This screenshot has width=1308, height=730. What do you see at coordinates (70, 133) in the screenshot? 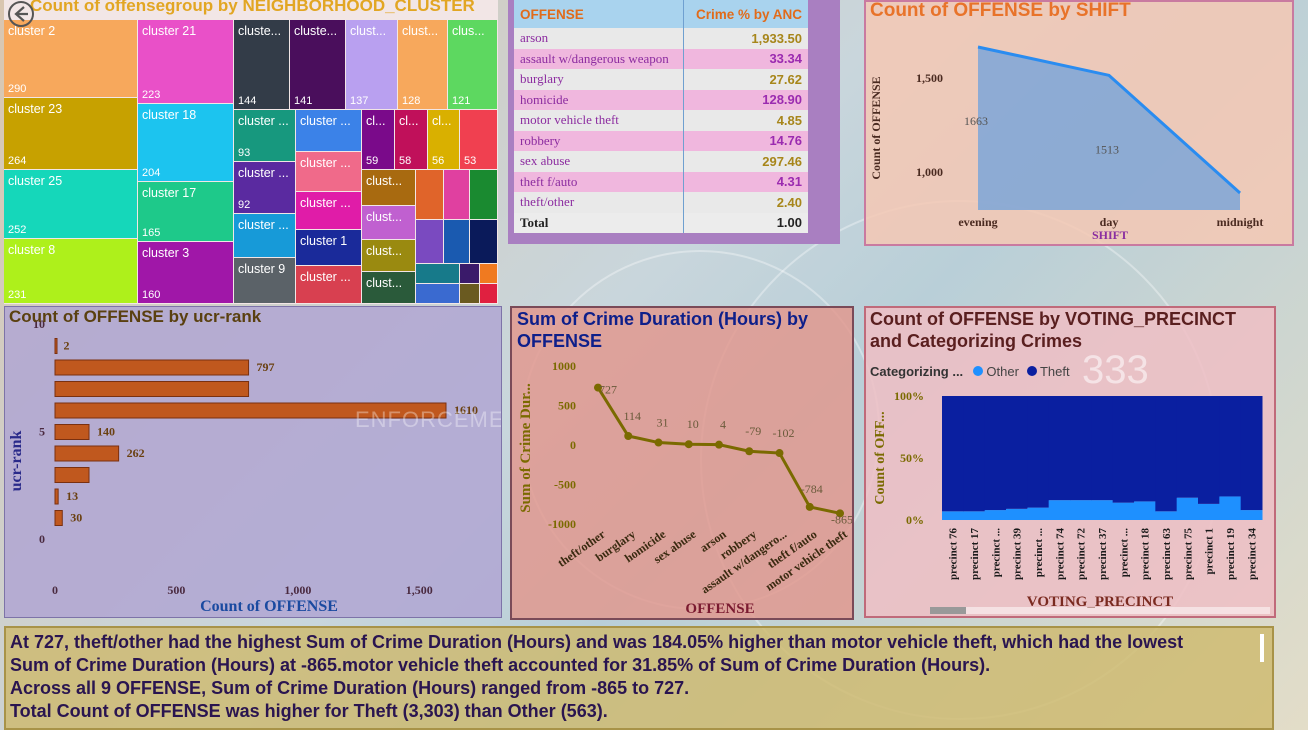
I see `treemap-cell: cluster 23 264` at bounding box center [70, 133].